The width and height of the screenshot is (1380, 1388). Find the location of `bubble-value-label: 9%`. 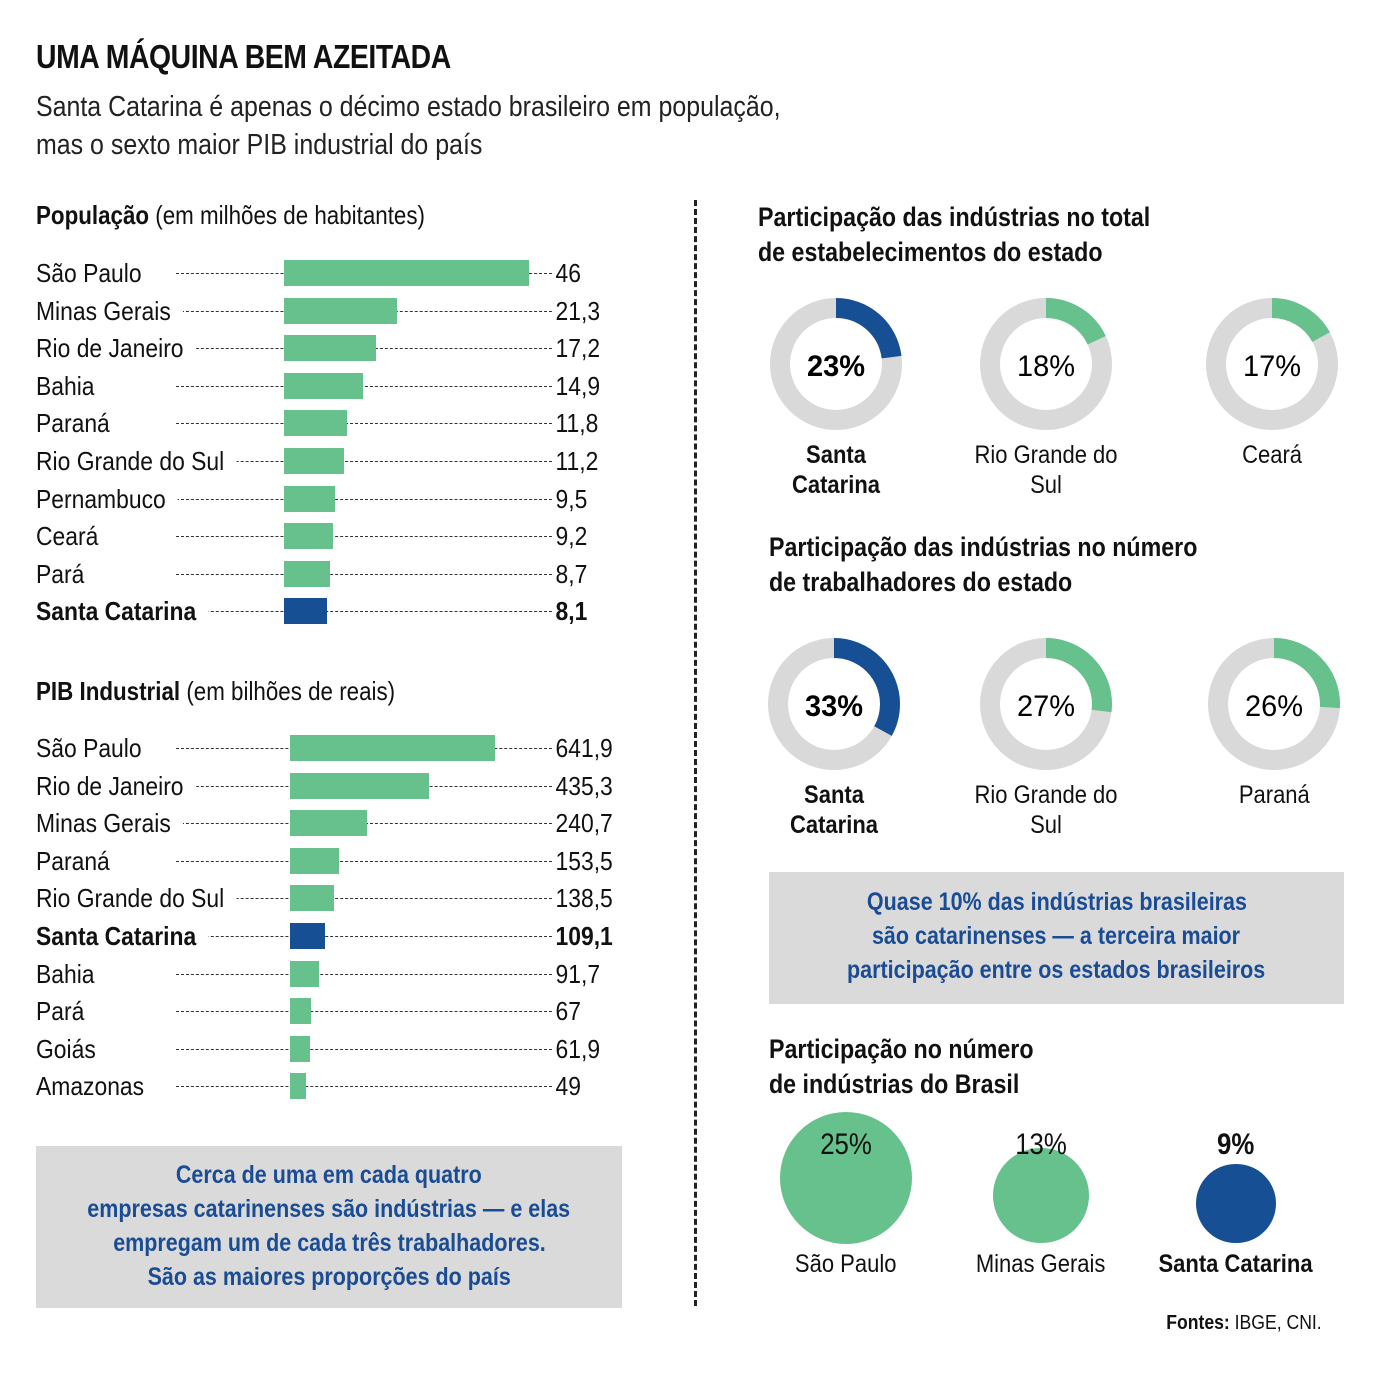

bubble-value-label: 9% is located at coordinates (1236, 1144).